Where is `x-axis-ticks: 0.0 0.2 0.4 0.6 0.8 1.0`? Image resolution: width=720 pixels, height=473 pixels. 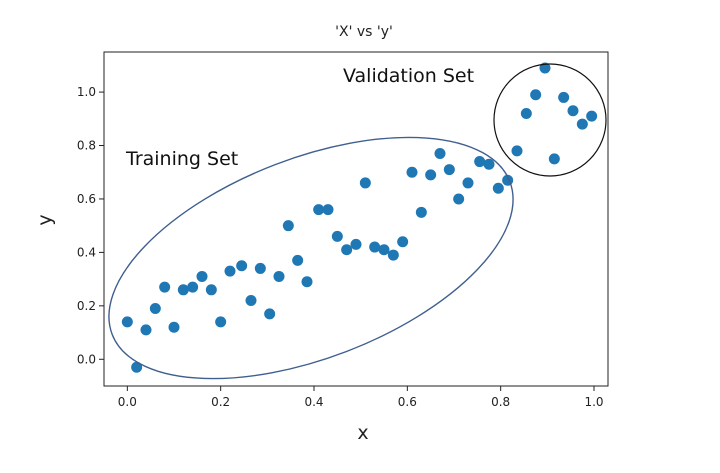
x-axis-ticks: 0.0 0.2 0.4 0.6 0.8 1.0 is located at coordinates (361, 397).